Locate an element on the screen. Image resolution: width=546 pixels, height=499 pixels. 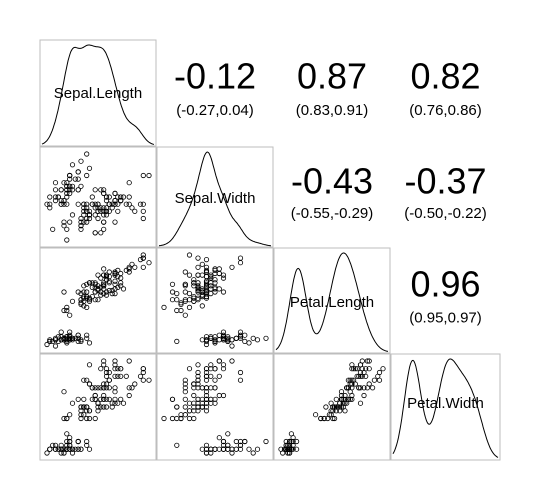
point-Petal.Length-vs-Sepal.Length-61 is located at coordinates (92, 296).